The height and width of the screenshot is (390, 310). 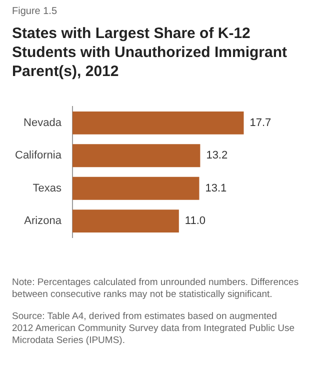 What do you see at coordinates (216, 188) in the screenshot?
I see `data-label: 13.1` at bounding box center [216, 188].